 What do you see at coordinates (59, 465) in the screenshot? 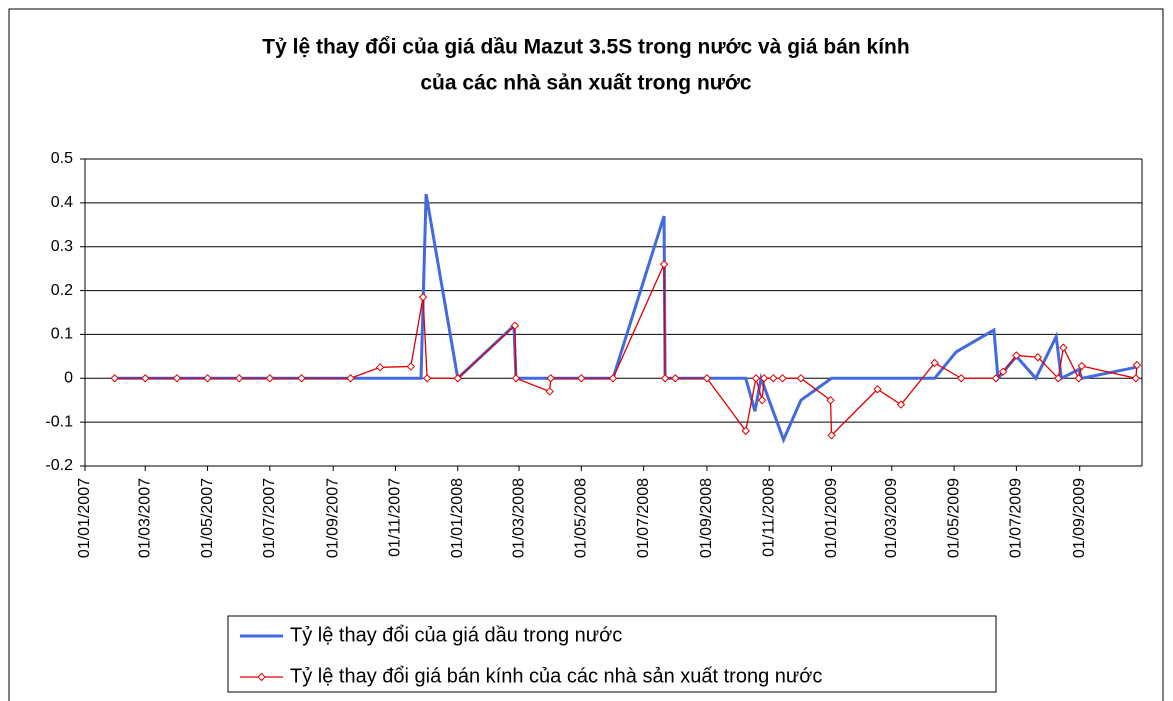
I see `y-tick-label: -0.2` at bounding box center [59, 465].